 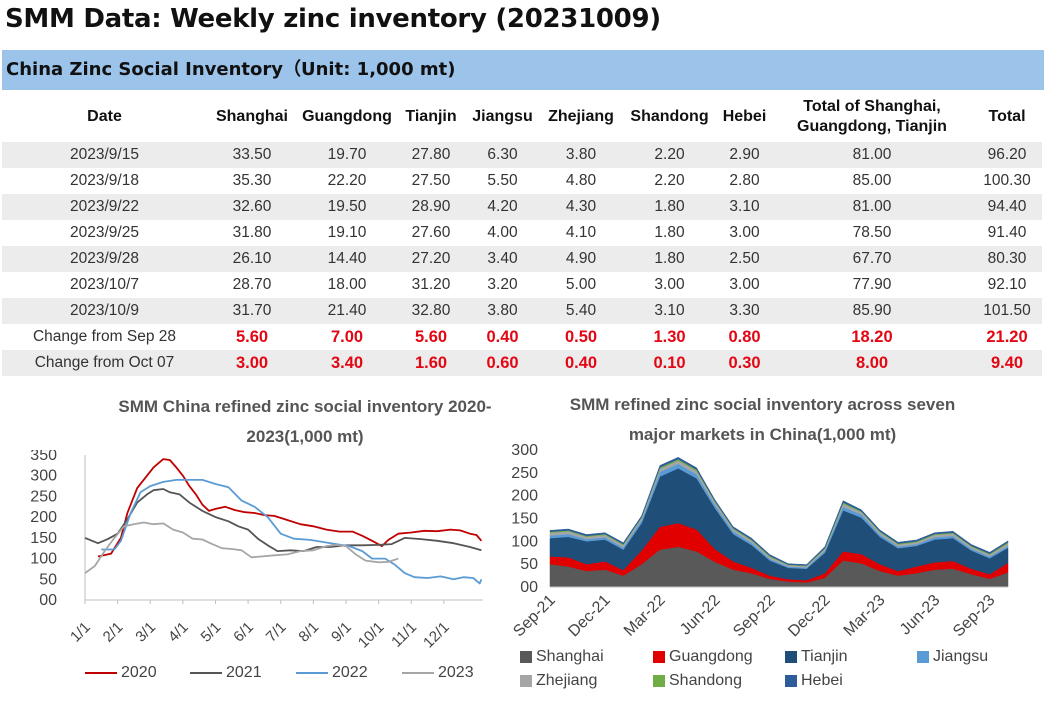 What do you see at coordinates (226, 673) in the screenshot?
I see `legend-item: 2021` at bounding box center [226, 673].